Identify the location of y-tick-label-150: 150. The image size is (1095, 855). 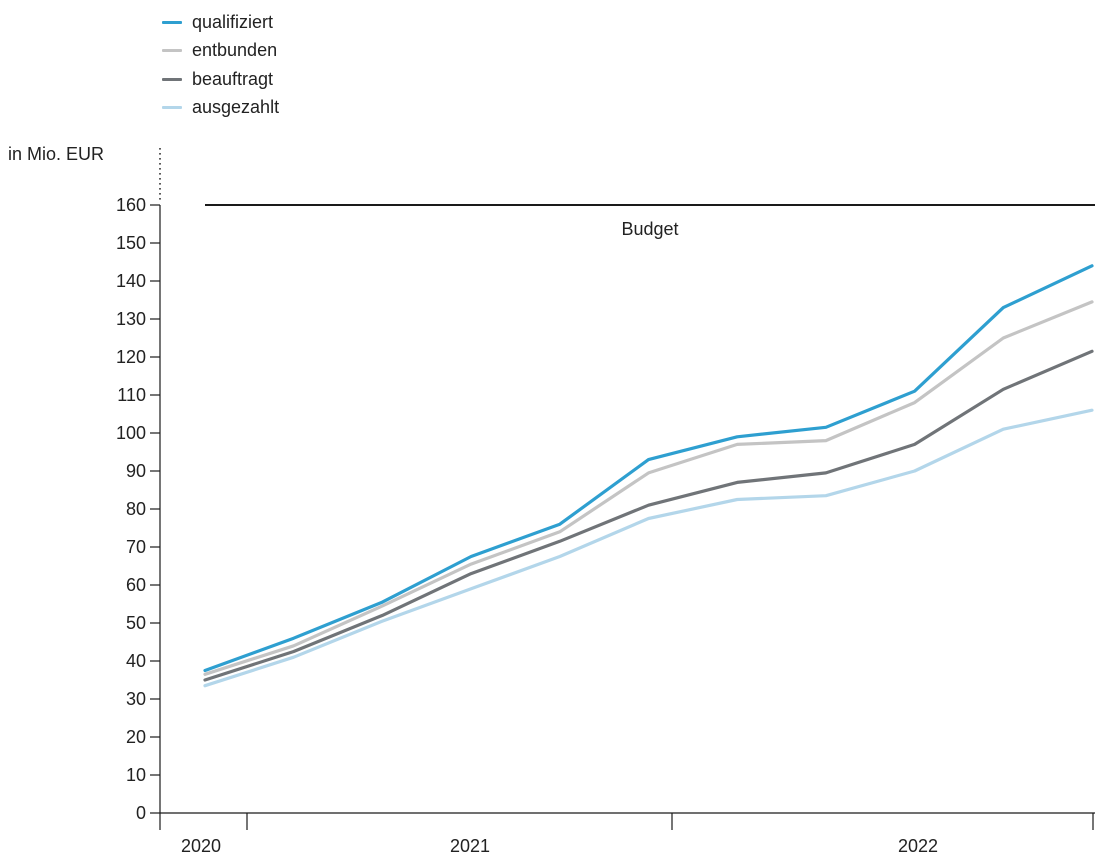
(131, 243).